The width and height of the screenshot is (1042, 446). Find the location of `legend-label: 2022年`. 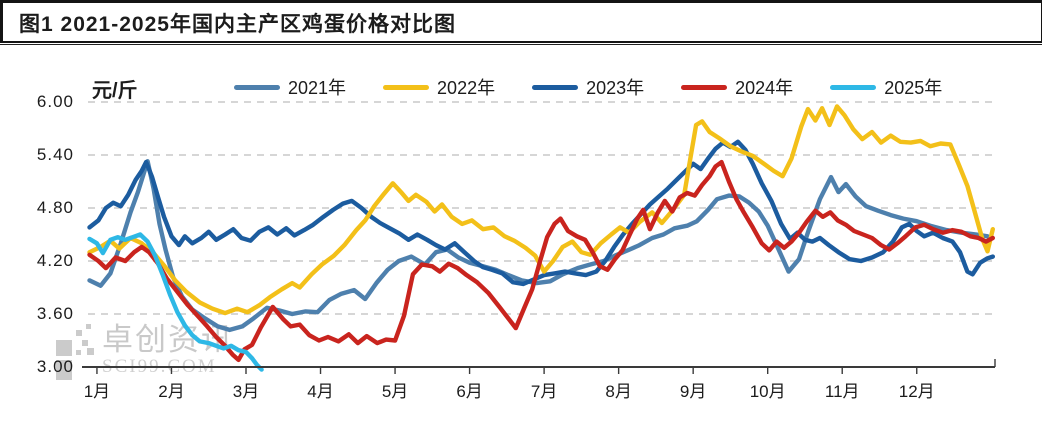

legend-label: 2022年 is located at coordinates (466, 88).